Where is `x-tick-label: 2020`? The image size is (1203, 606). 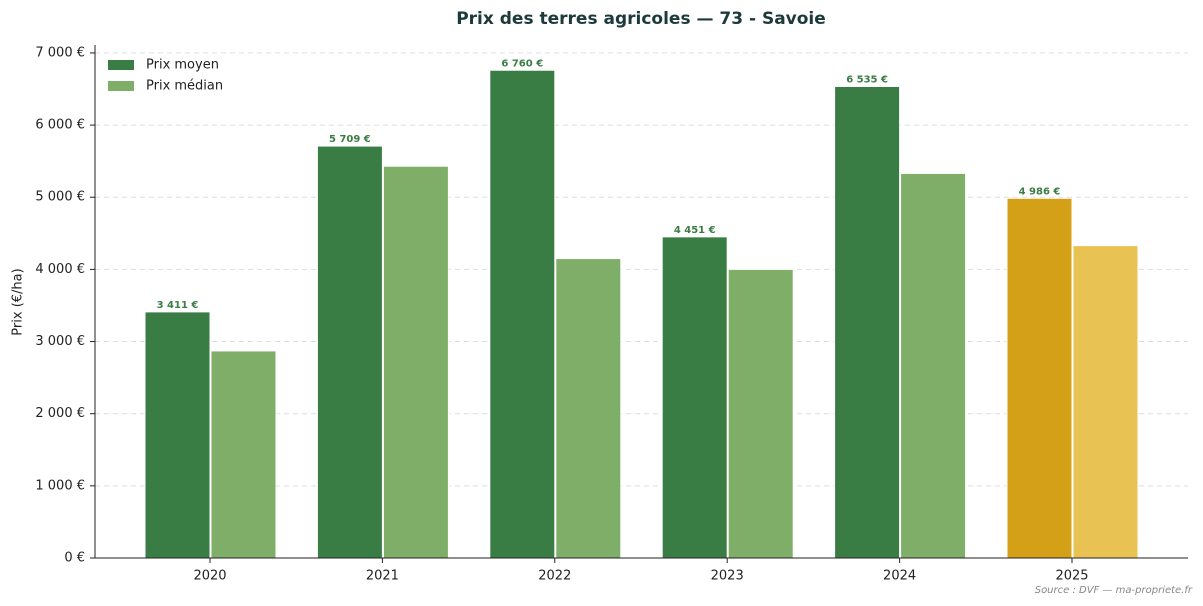 x-tick-label: 2020 is located at coordinates (209, 576).